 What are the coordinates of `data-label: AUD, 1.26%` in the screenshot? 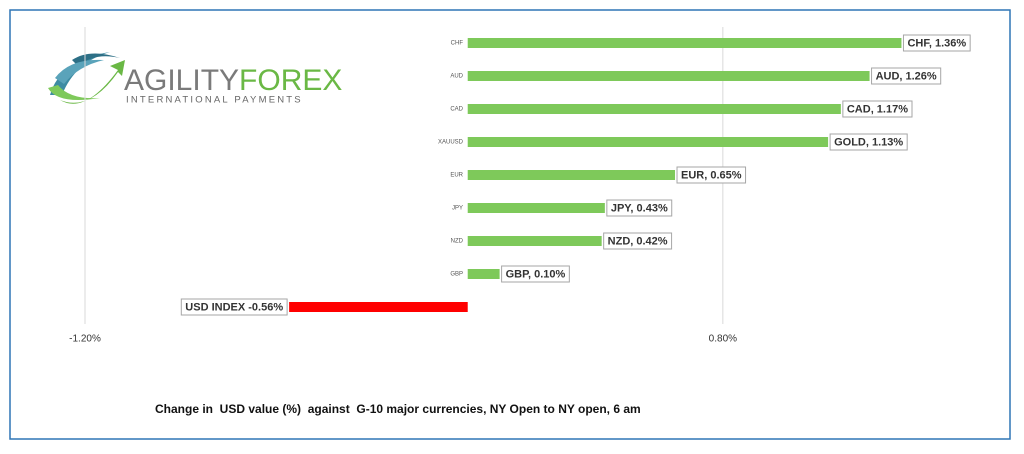 It's located at (906, 76).